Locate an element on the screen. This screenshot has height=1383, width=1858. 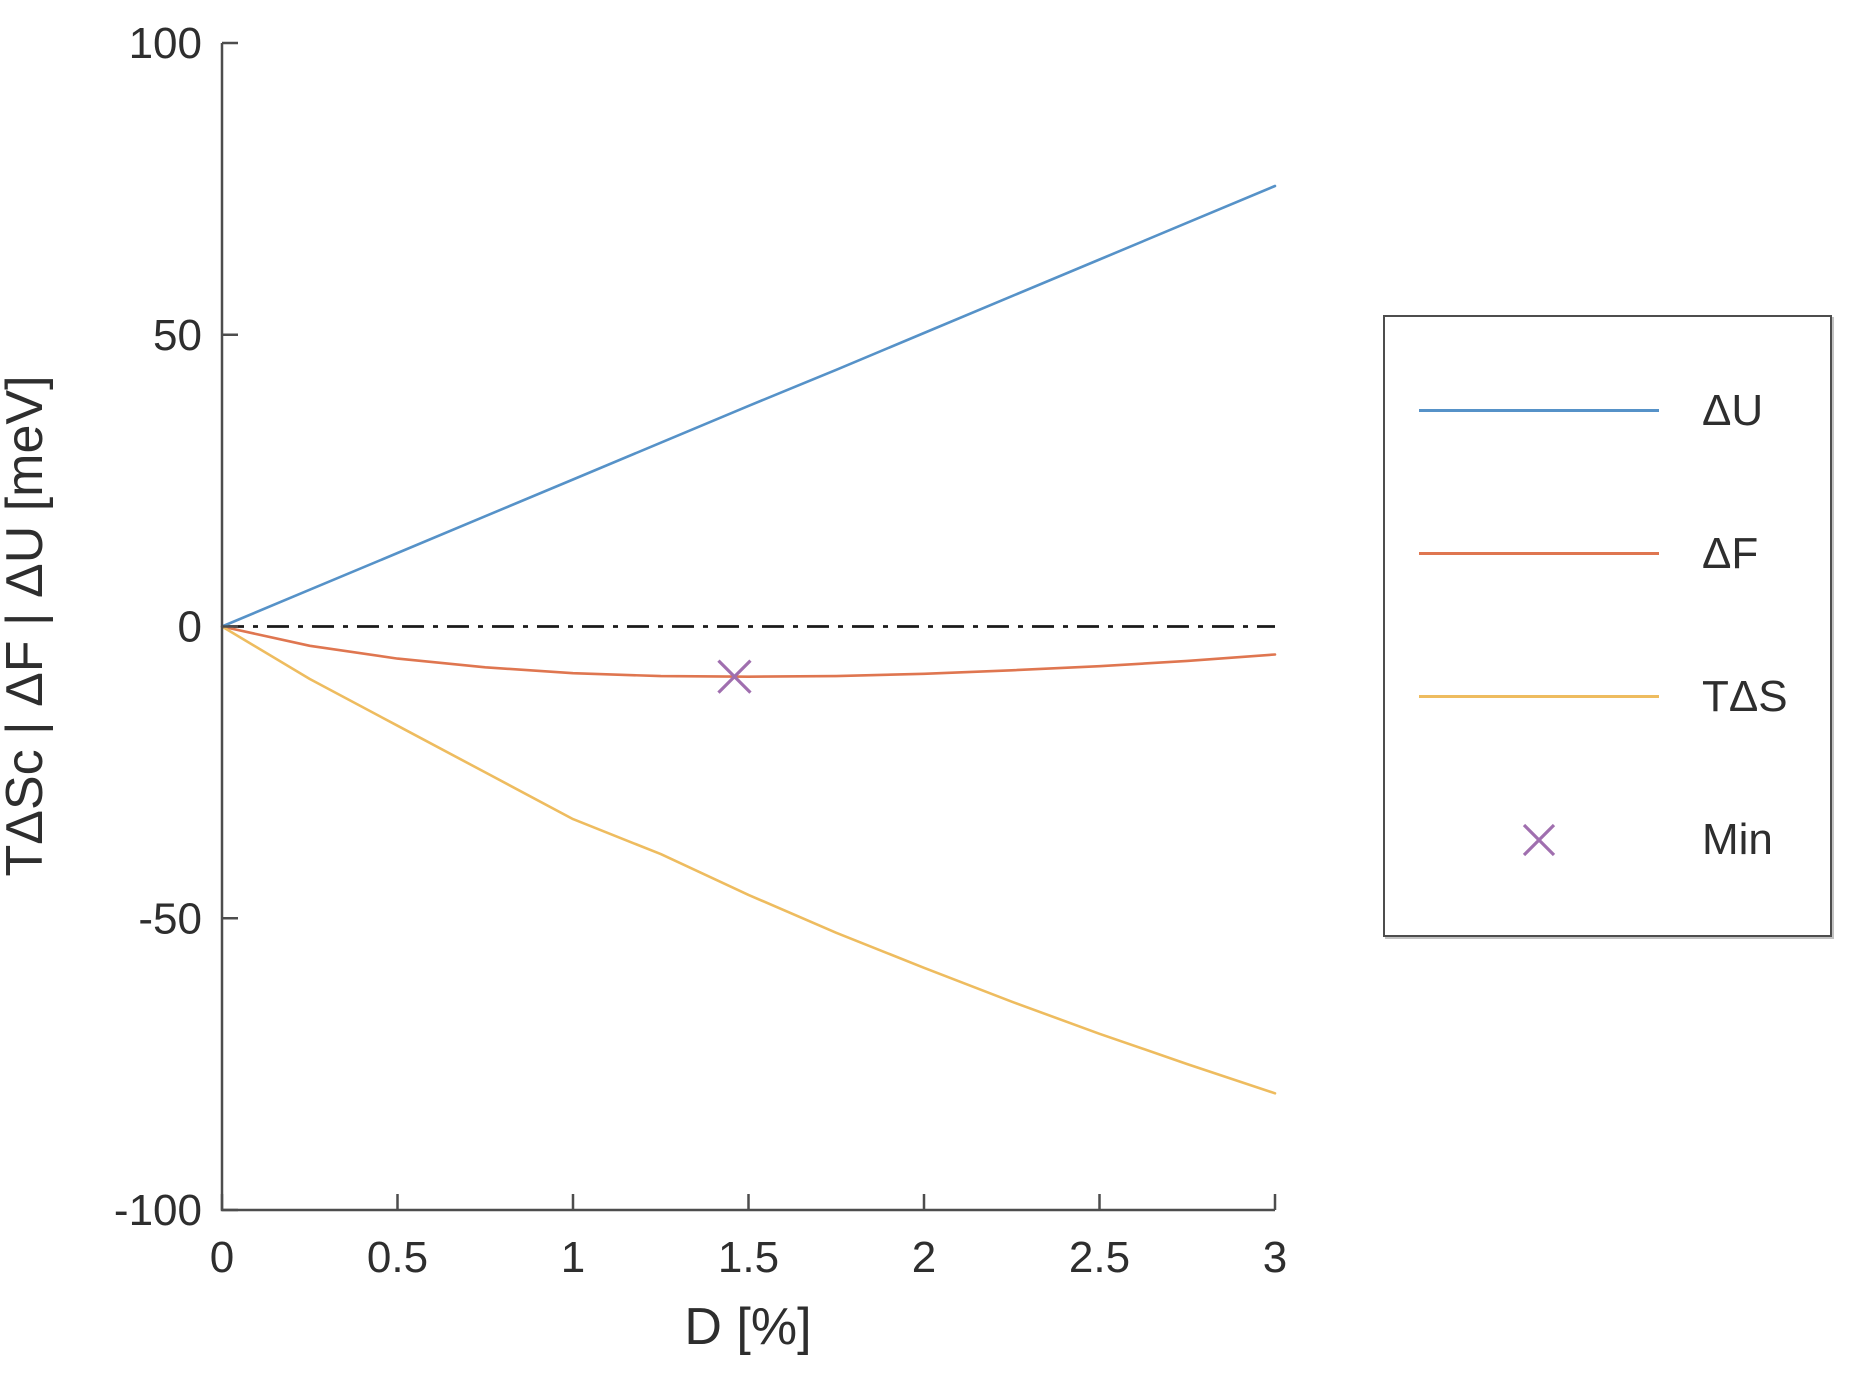
x-tick-label: 3 is located at coordinates (1275, 1257).